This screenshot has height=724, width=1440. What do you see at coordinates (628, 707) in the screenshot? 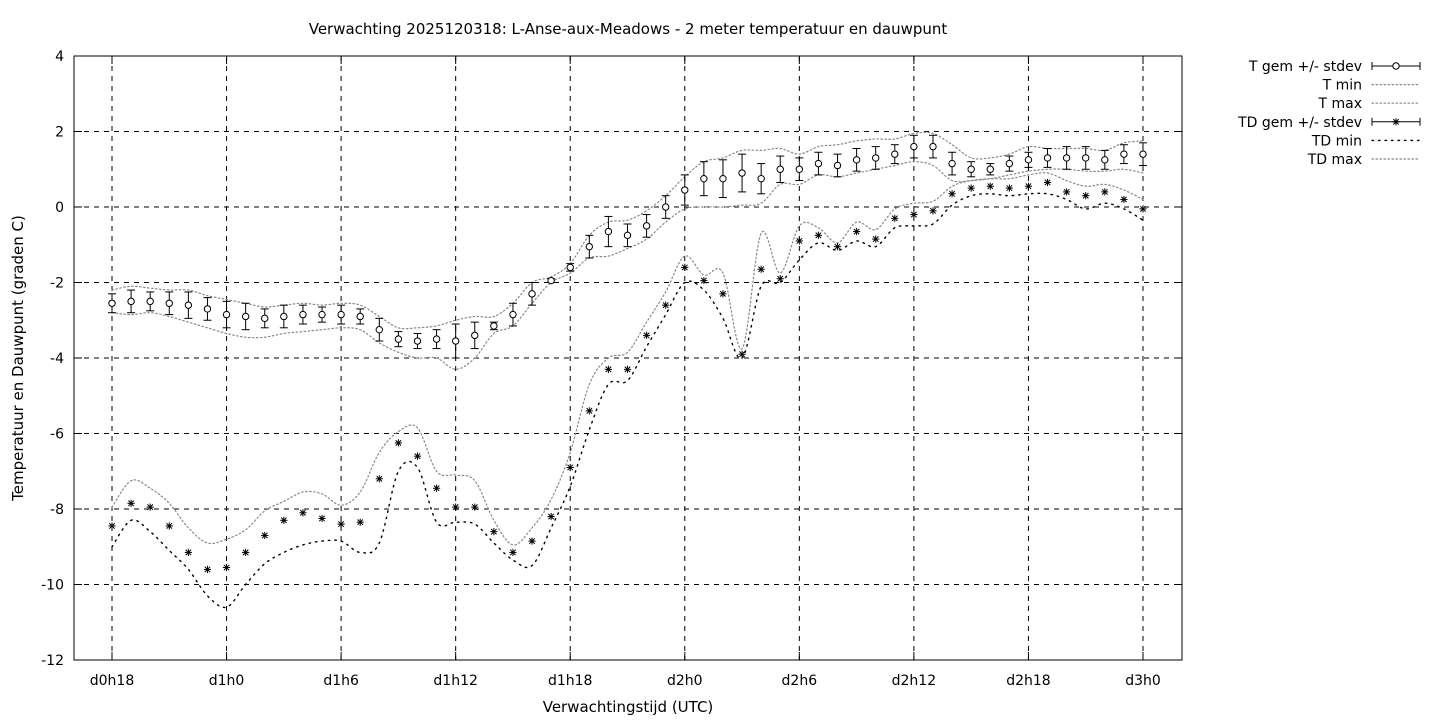
I see `x-axis-label: Verwachtingstijd (UTC)` at bounding box center [628, 707].